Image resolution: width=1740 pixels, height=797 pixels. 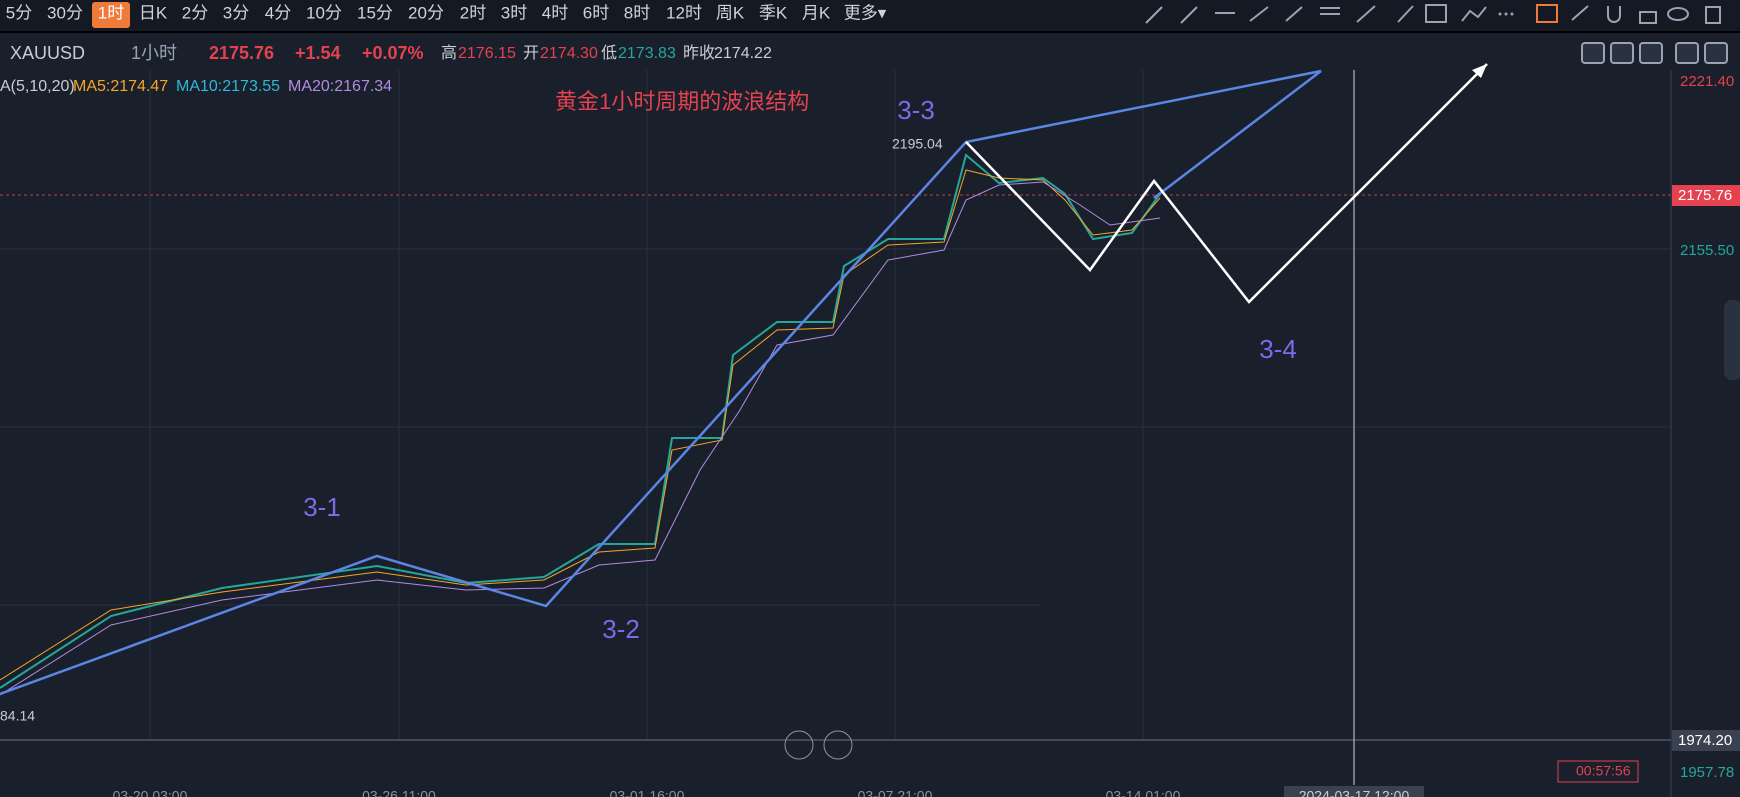 I want to click on active-interval-bg, so click(x=111, y=15).